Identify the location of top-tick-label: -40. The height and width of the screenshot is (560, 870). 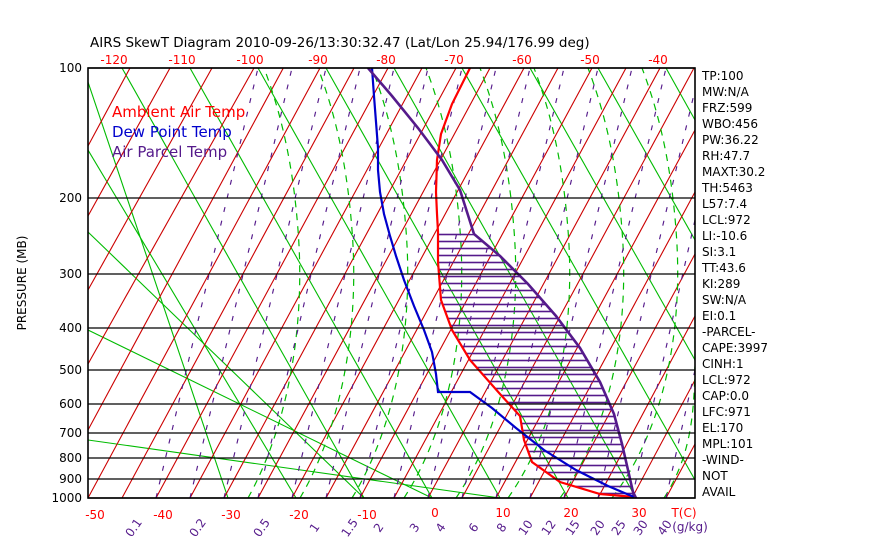
(658, 60).